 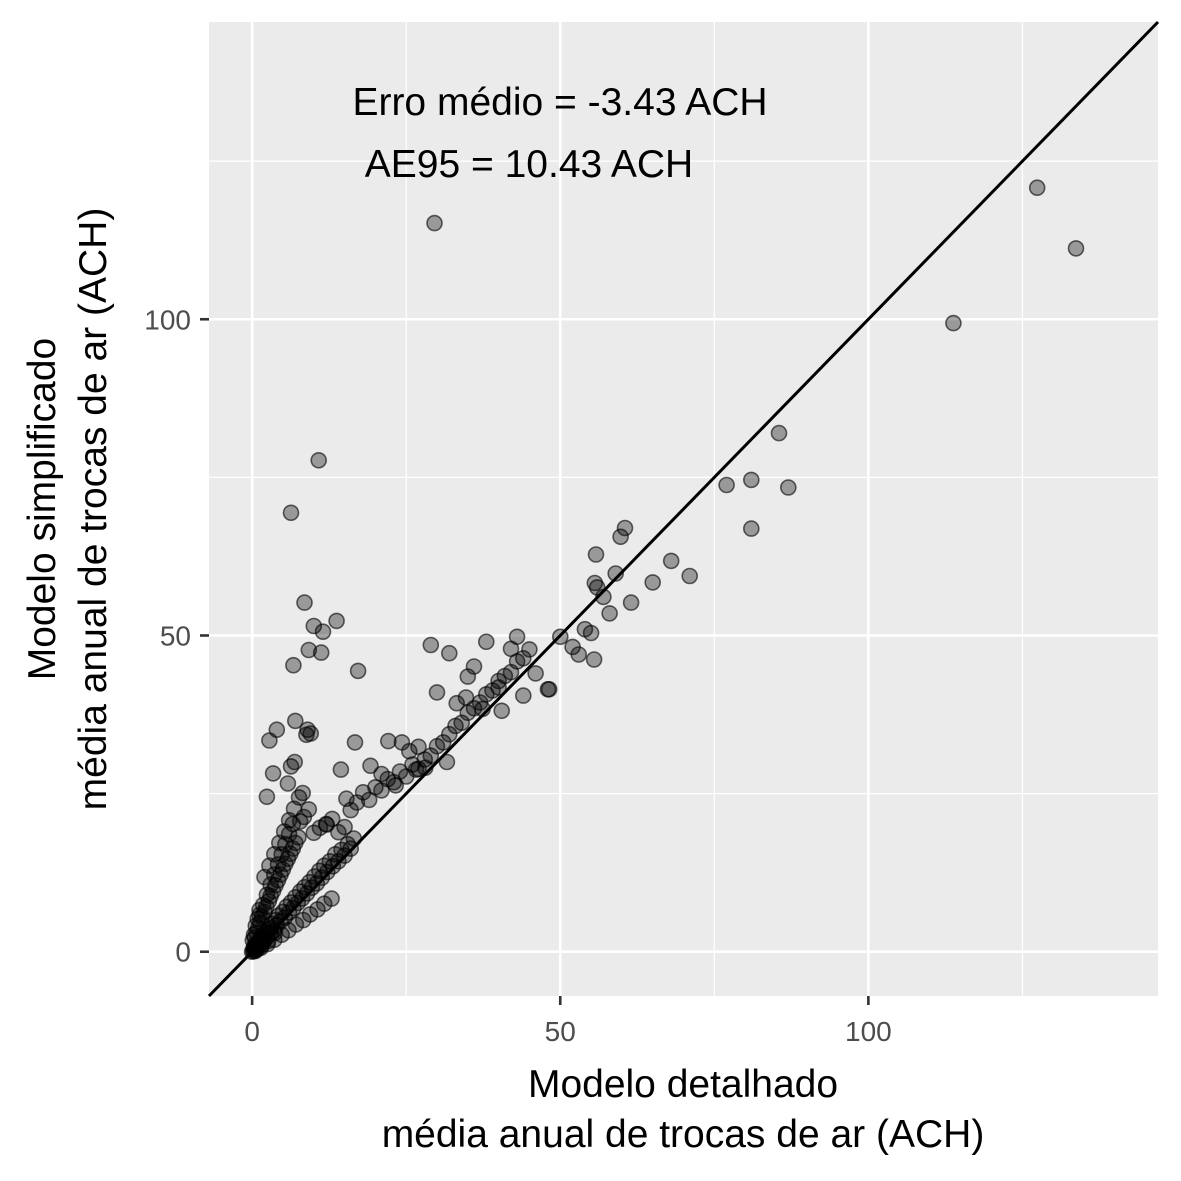 What do you see at coordinates (93, 509) in the screenshot?
I see `y-axis-title-line-2: média anual de trocas de ar (ACH)` at bounding box center [93, 509].